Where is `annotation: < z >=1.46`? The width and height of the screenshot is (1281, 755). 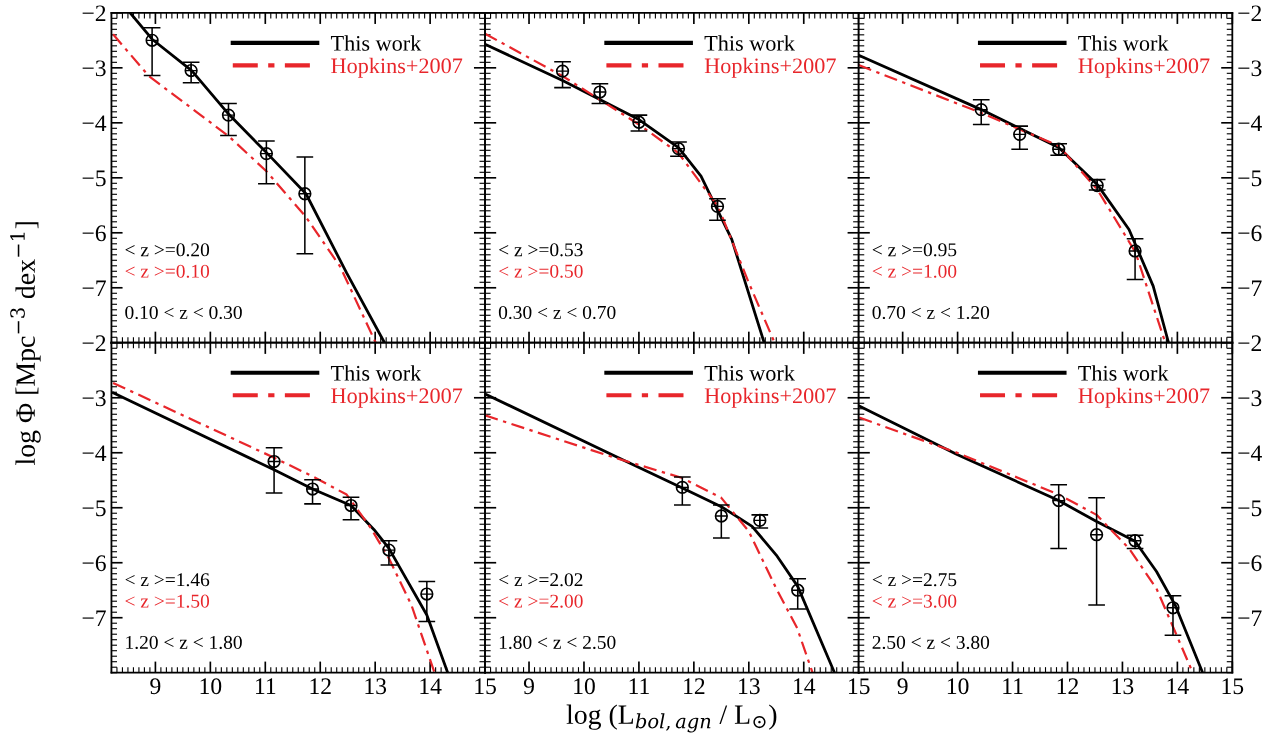 annotation: < z >=1.46 is located at coordinates (167, 580).